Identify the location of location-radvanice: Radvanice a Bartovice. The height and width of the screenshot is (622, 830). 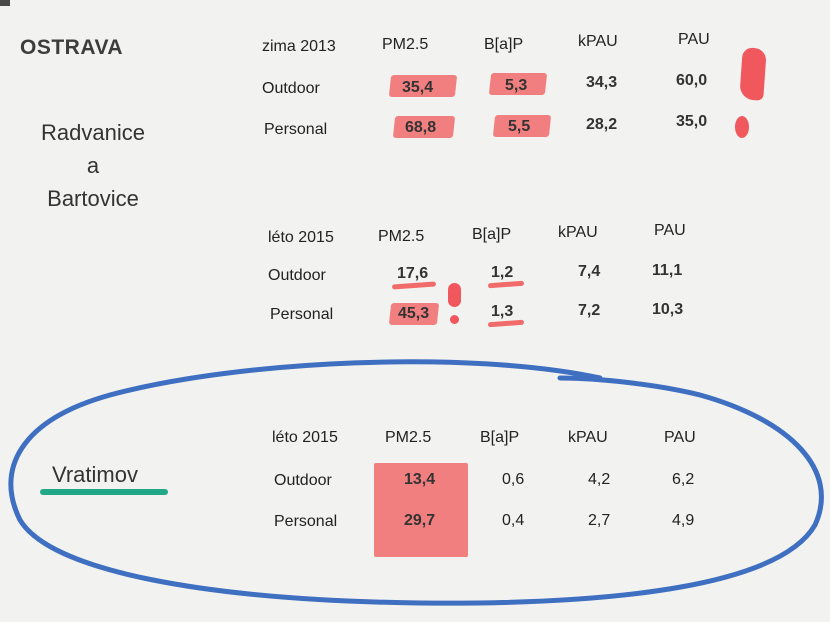
(93, 165).